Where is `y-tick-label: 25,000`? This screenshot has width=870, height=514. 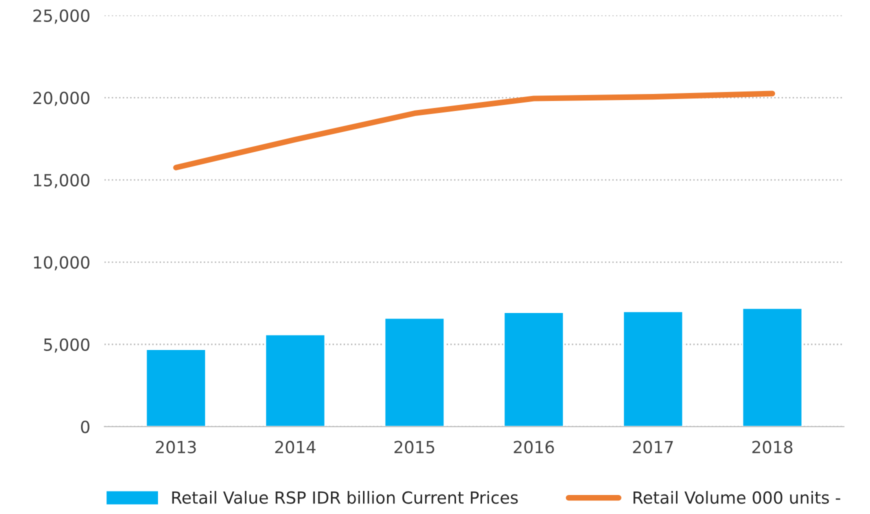 y-tick-label: 25,000 is located at coordinates (61, 16).